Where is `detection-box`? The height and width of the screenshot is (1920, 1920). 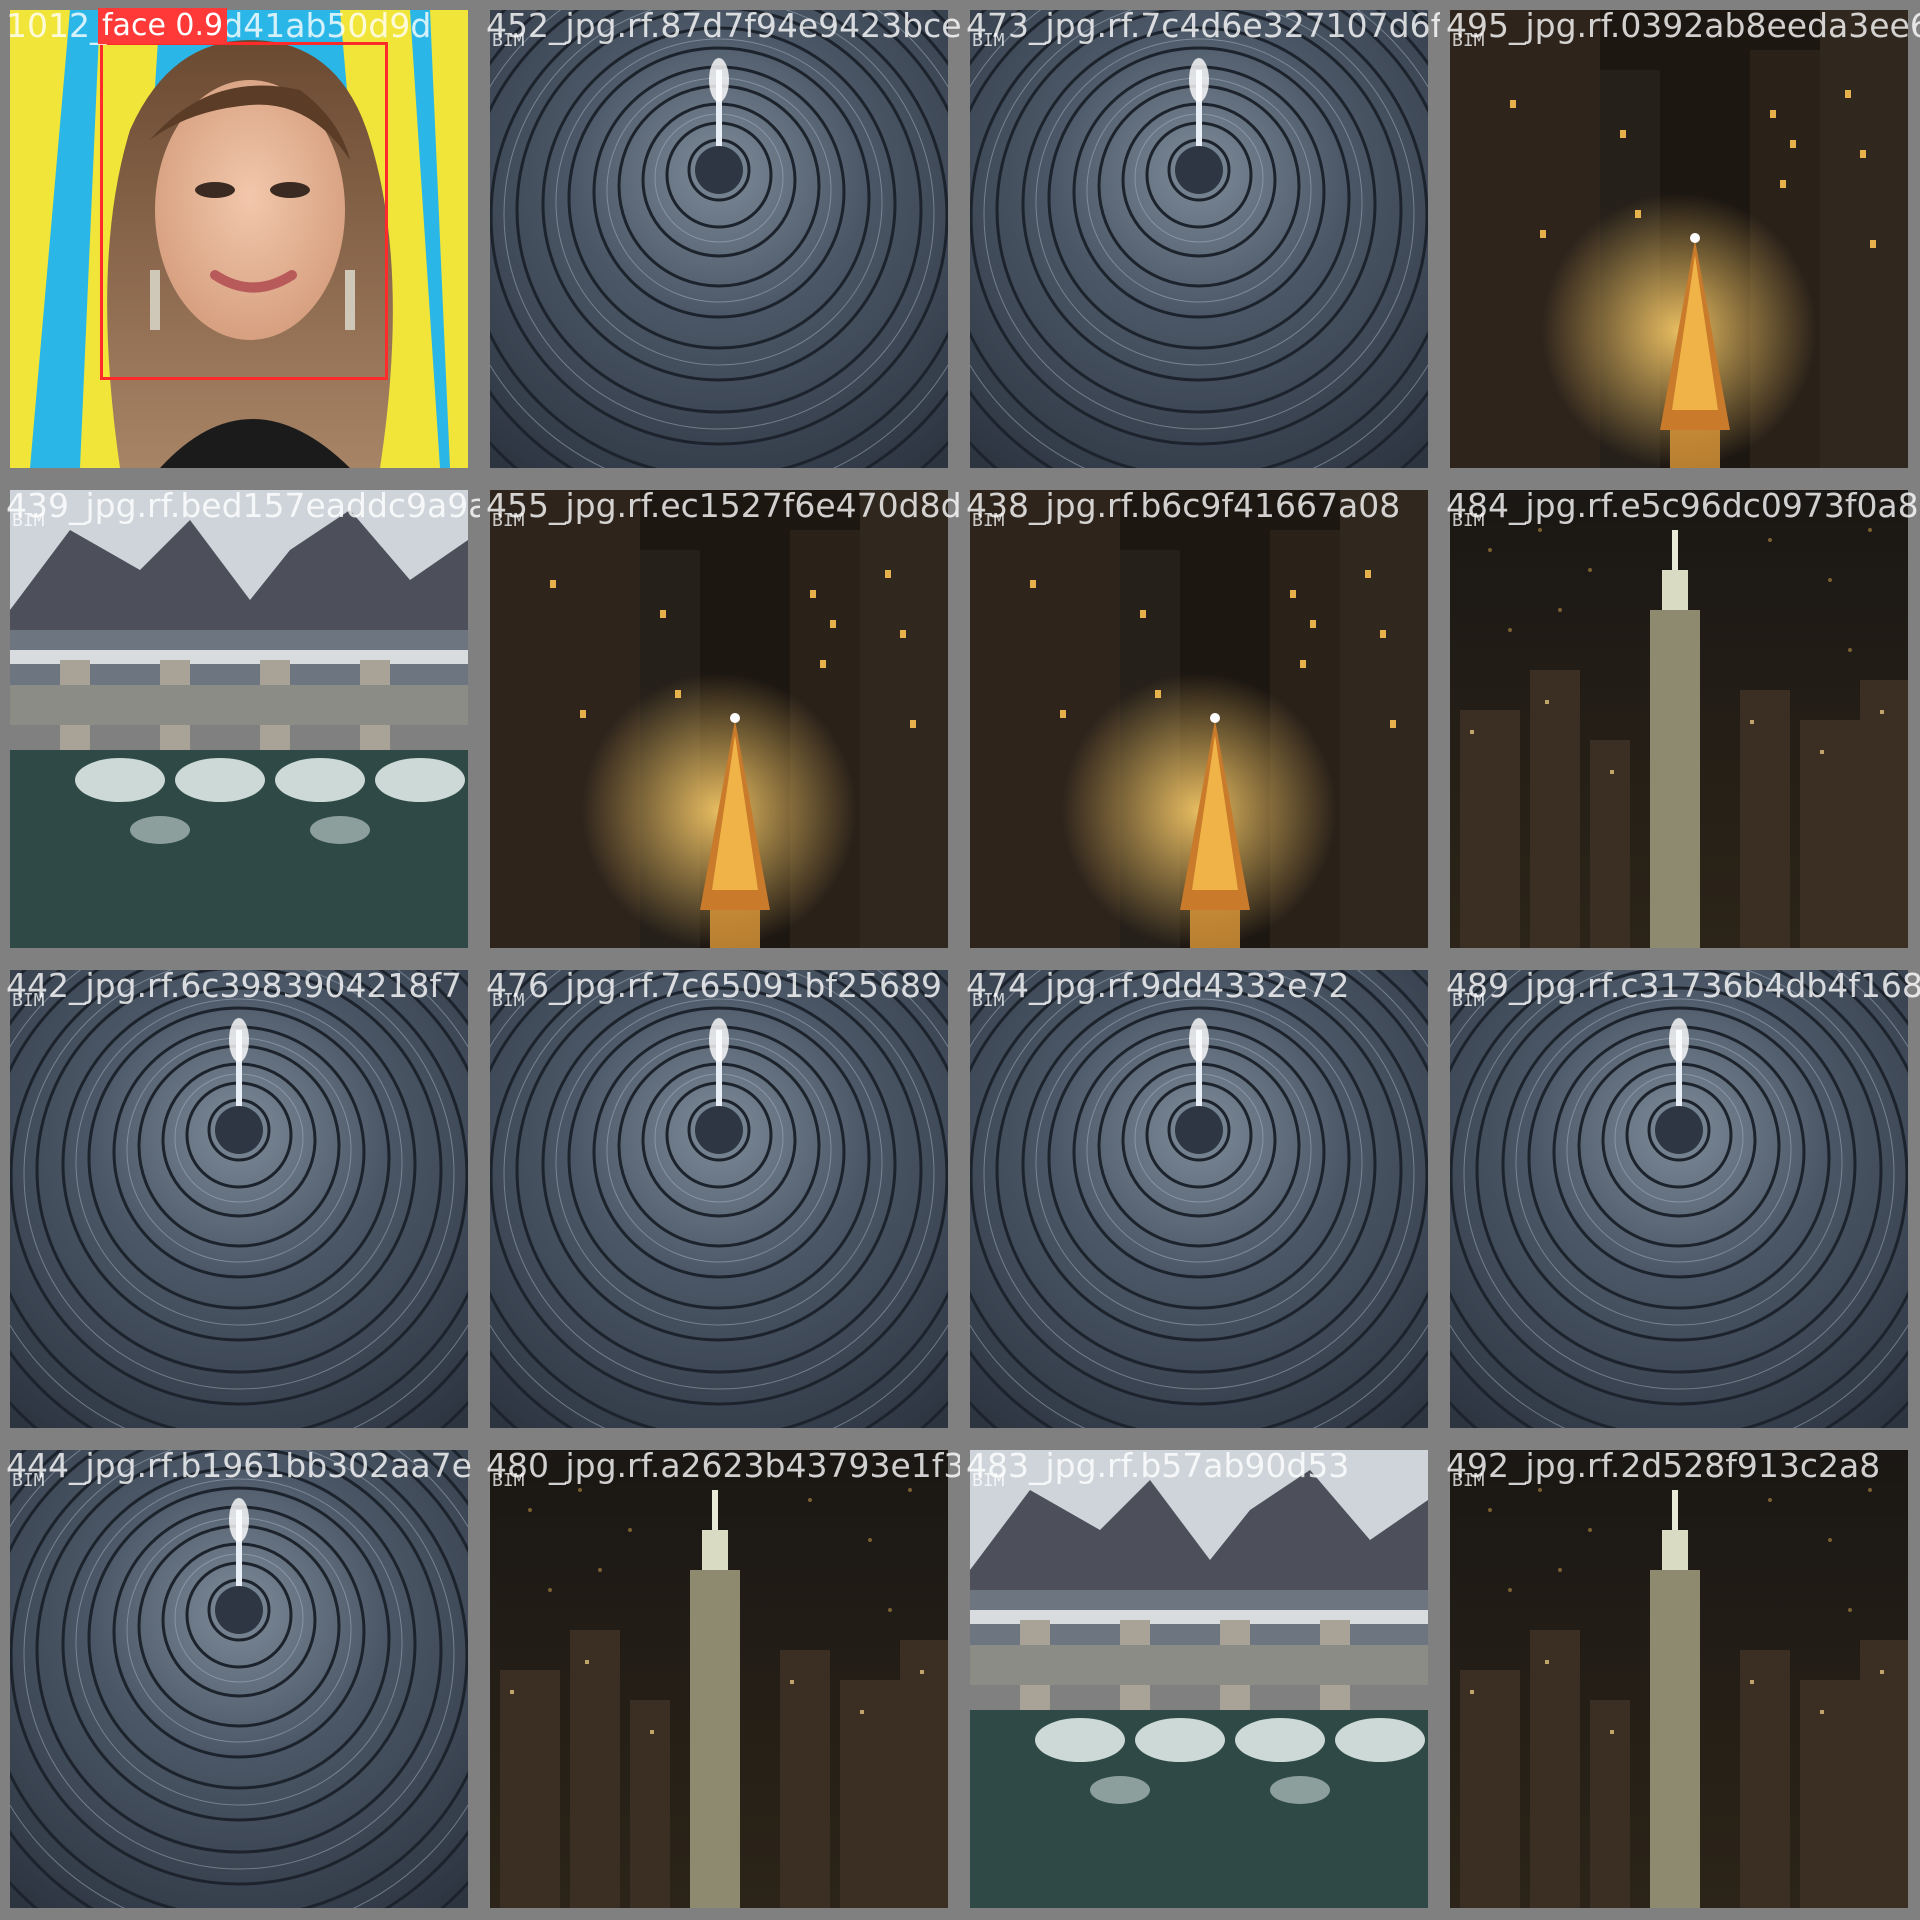
detection-box is located at coordinates (244, 211).